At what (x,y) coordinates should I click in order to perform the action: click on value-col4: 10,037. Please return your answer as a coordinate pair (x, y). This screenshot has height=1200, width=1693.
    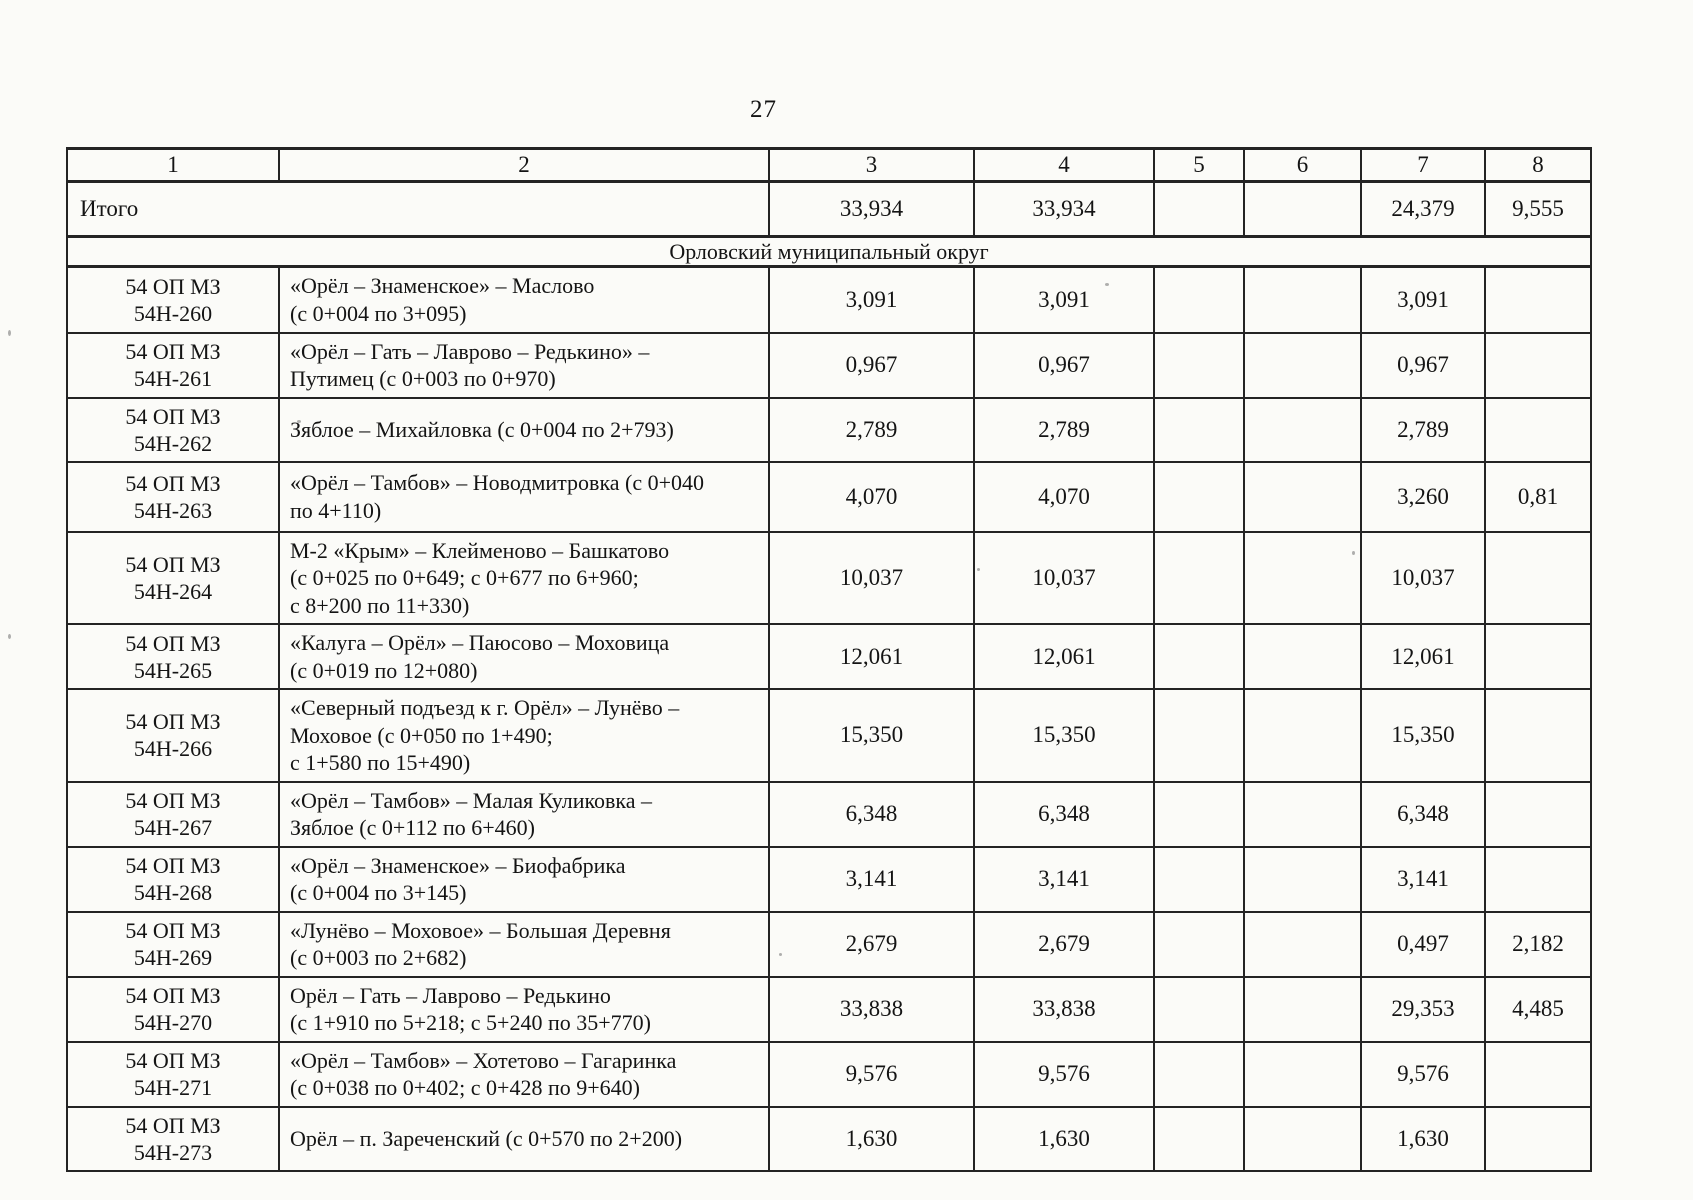
    Looking at the image, I should click on (1064, 577).